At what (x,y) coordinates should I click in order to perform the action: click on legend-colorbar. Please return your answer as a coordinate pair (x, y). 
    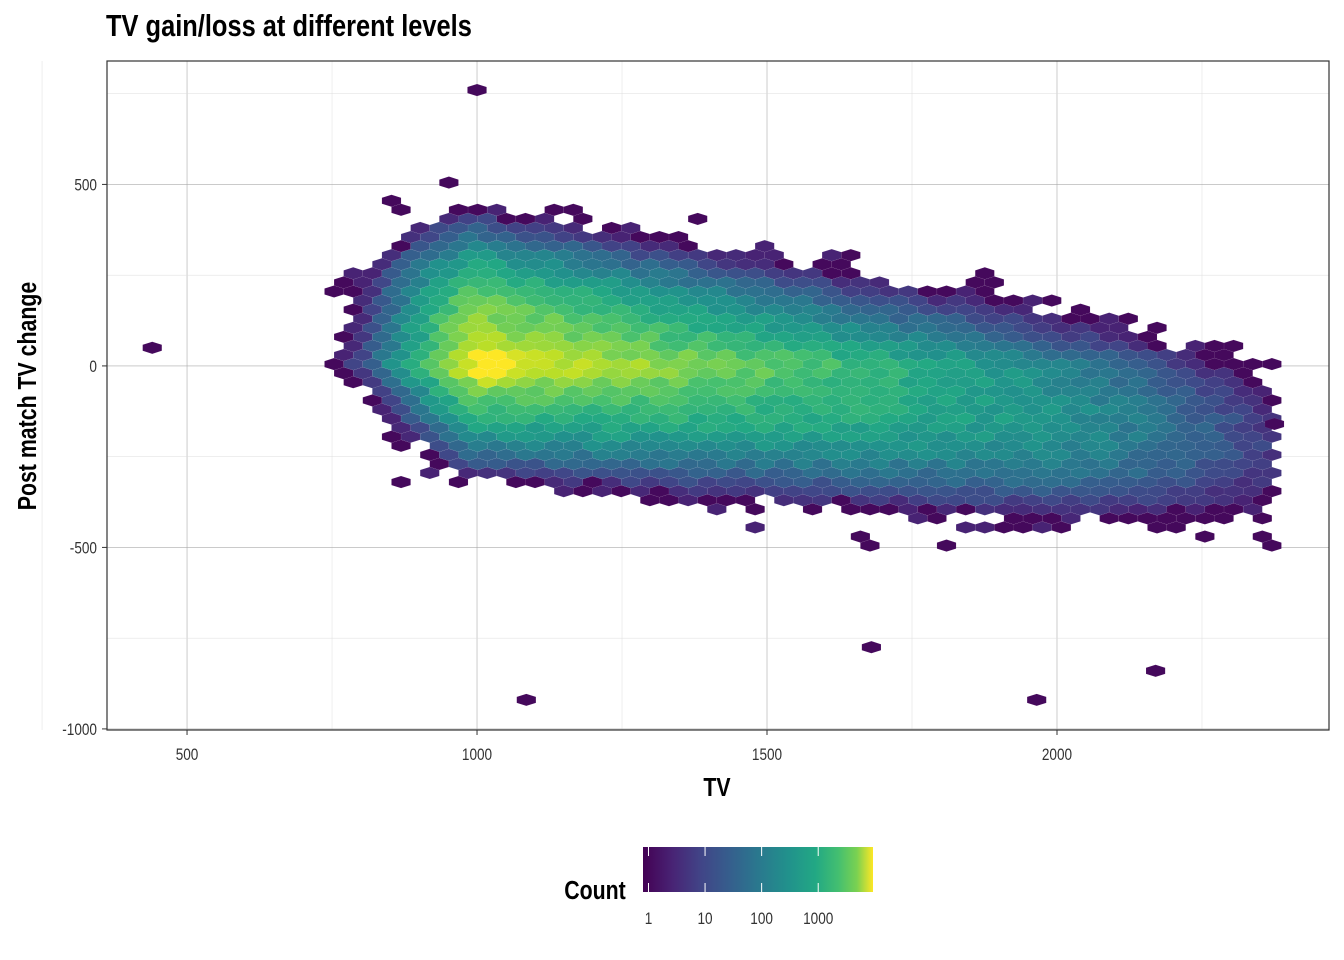
    Looking at the image, I should click on (758, 869).